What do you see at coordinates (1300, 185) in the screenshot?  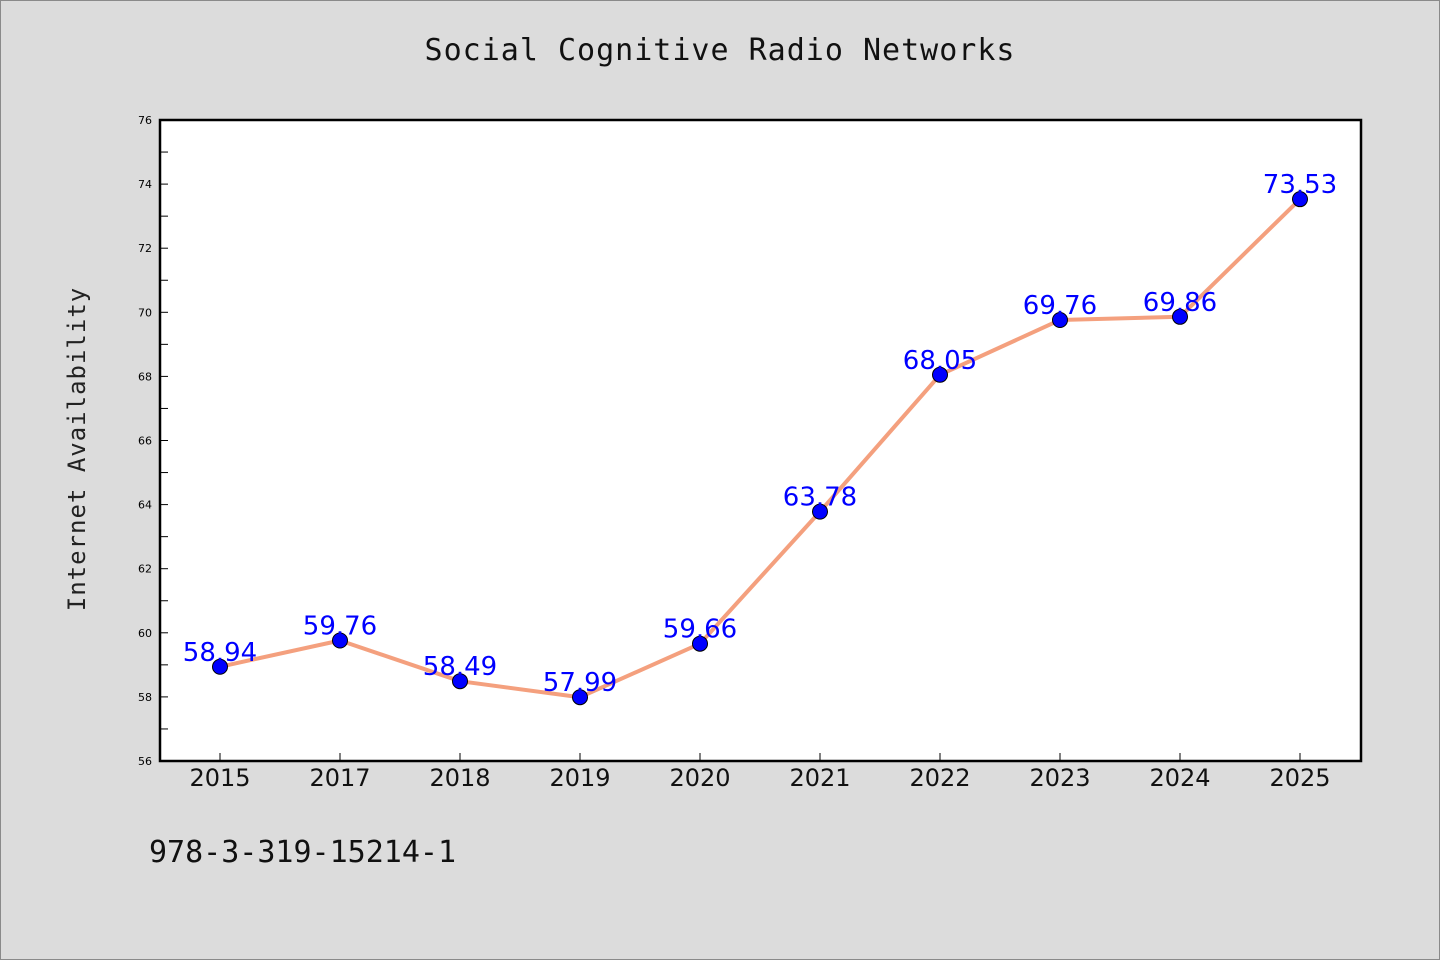 I see `data-point-label: 73.53` at bounding box center [1300, 185].